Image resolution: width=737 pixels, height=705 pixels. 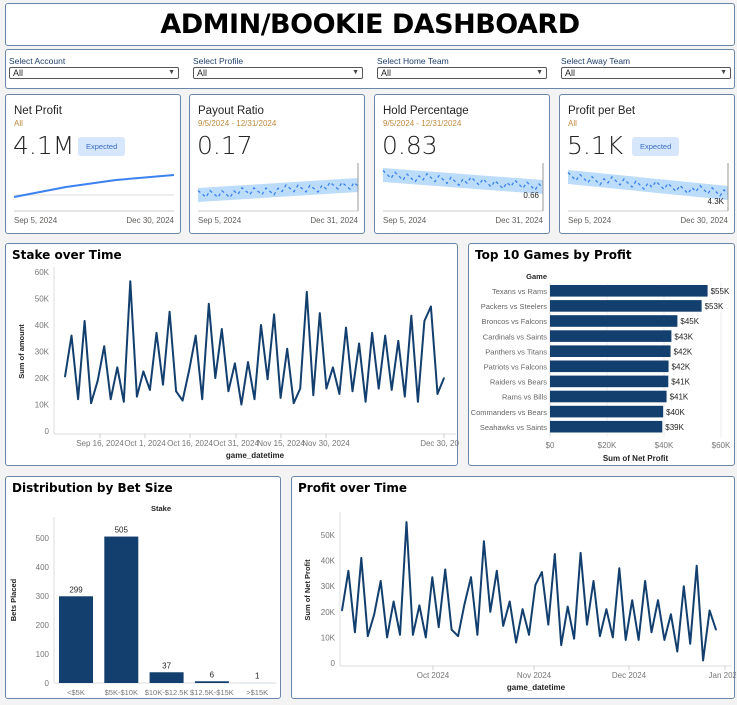 What do you see at coordinates (462, 73) in the screenshot?
I see `home-team-select: All ▼` at bounding box center [462, 73].